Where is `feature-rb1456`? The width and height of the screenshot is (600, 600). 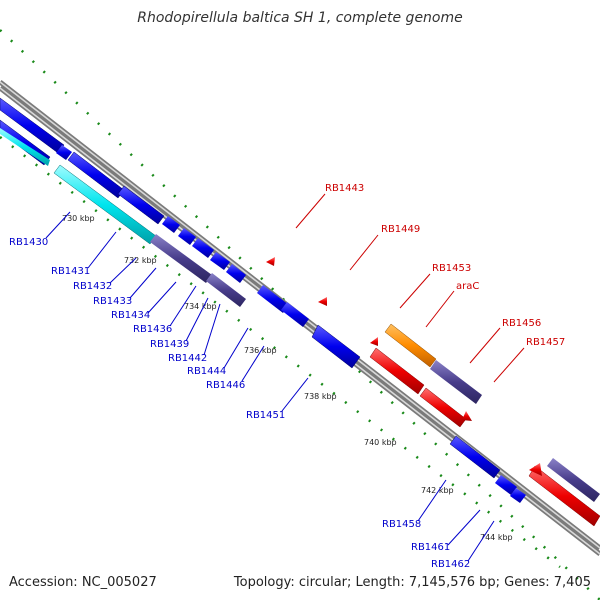 feature-rb1456 is located at coordinates (443, 407).